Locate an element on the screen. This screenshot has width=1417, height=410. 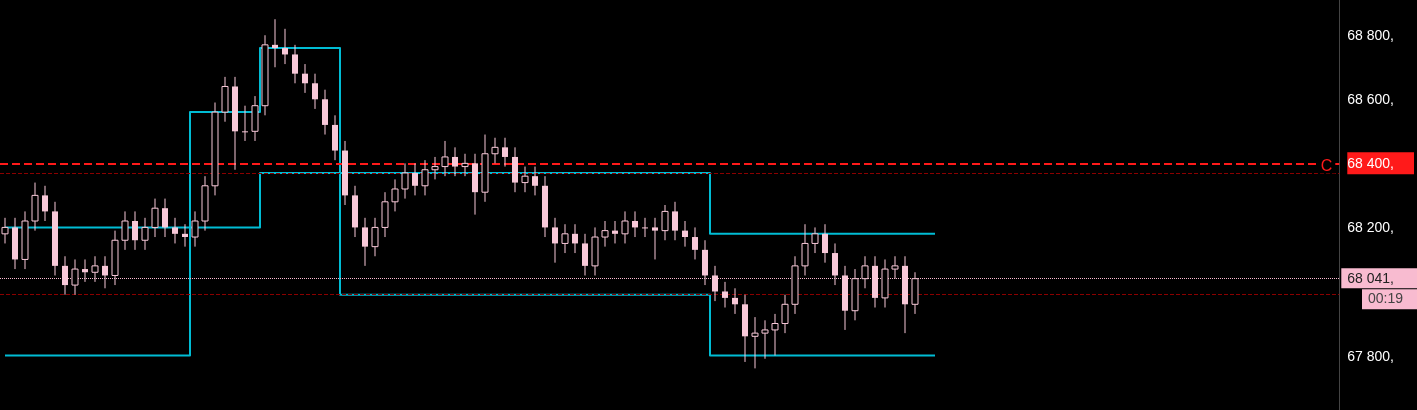
y-tick-label: 68 400, is located at coordinates (1371, 163).